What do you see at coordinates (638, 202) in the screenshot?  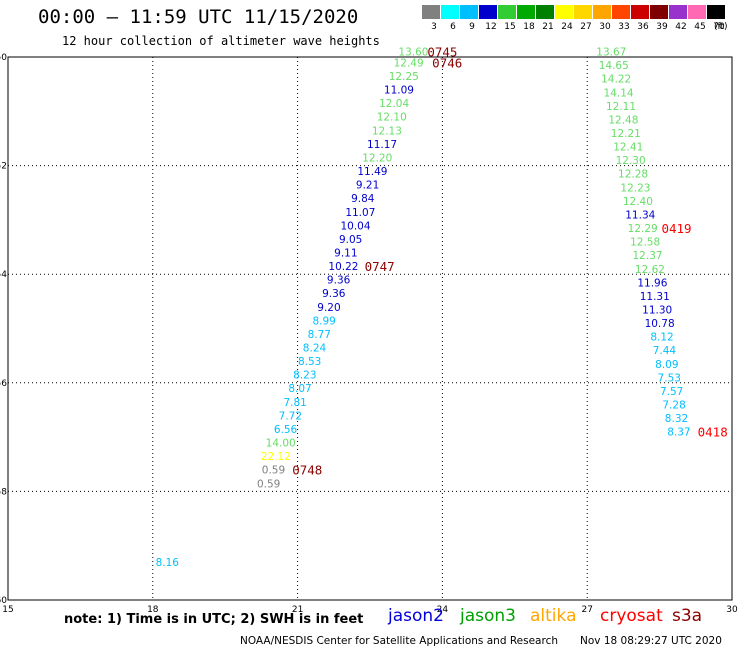 I see `wave-height-label: 12.40` at bounding box center [638, 202].